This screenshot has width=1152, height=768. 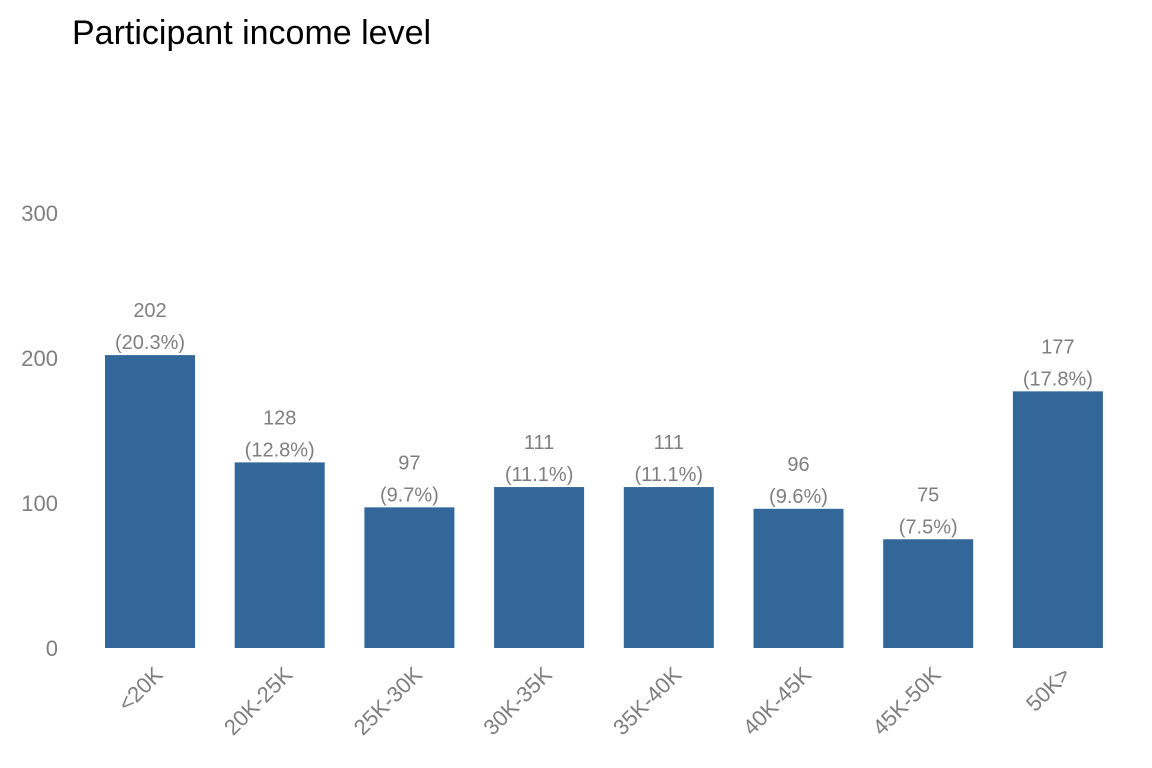 What do you see at coordinates (39, 213) in the screenshot?
I see `y-tick-label: 300` at bounding box center [39, 213].